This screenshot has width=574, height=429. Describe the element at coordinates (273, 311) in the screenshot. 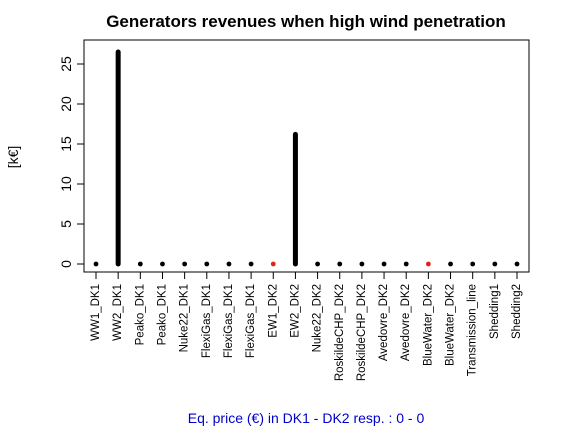

I see `x-tick-label: EW1_DK2` at that location.